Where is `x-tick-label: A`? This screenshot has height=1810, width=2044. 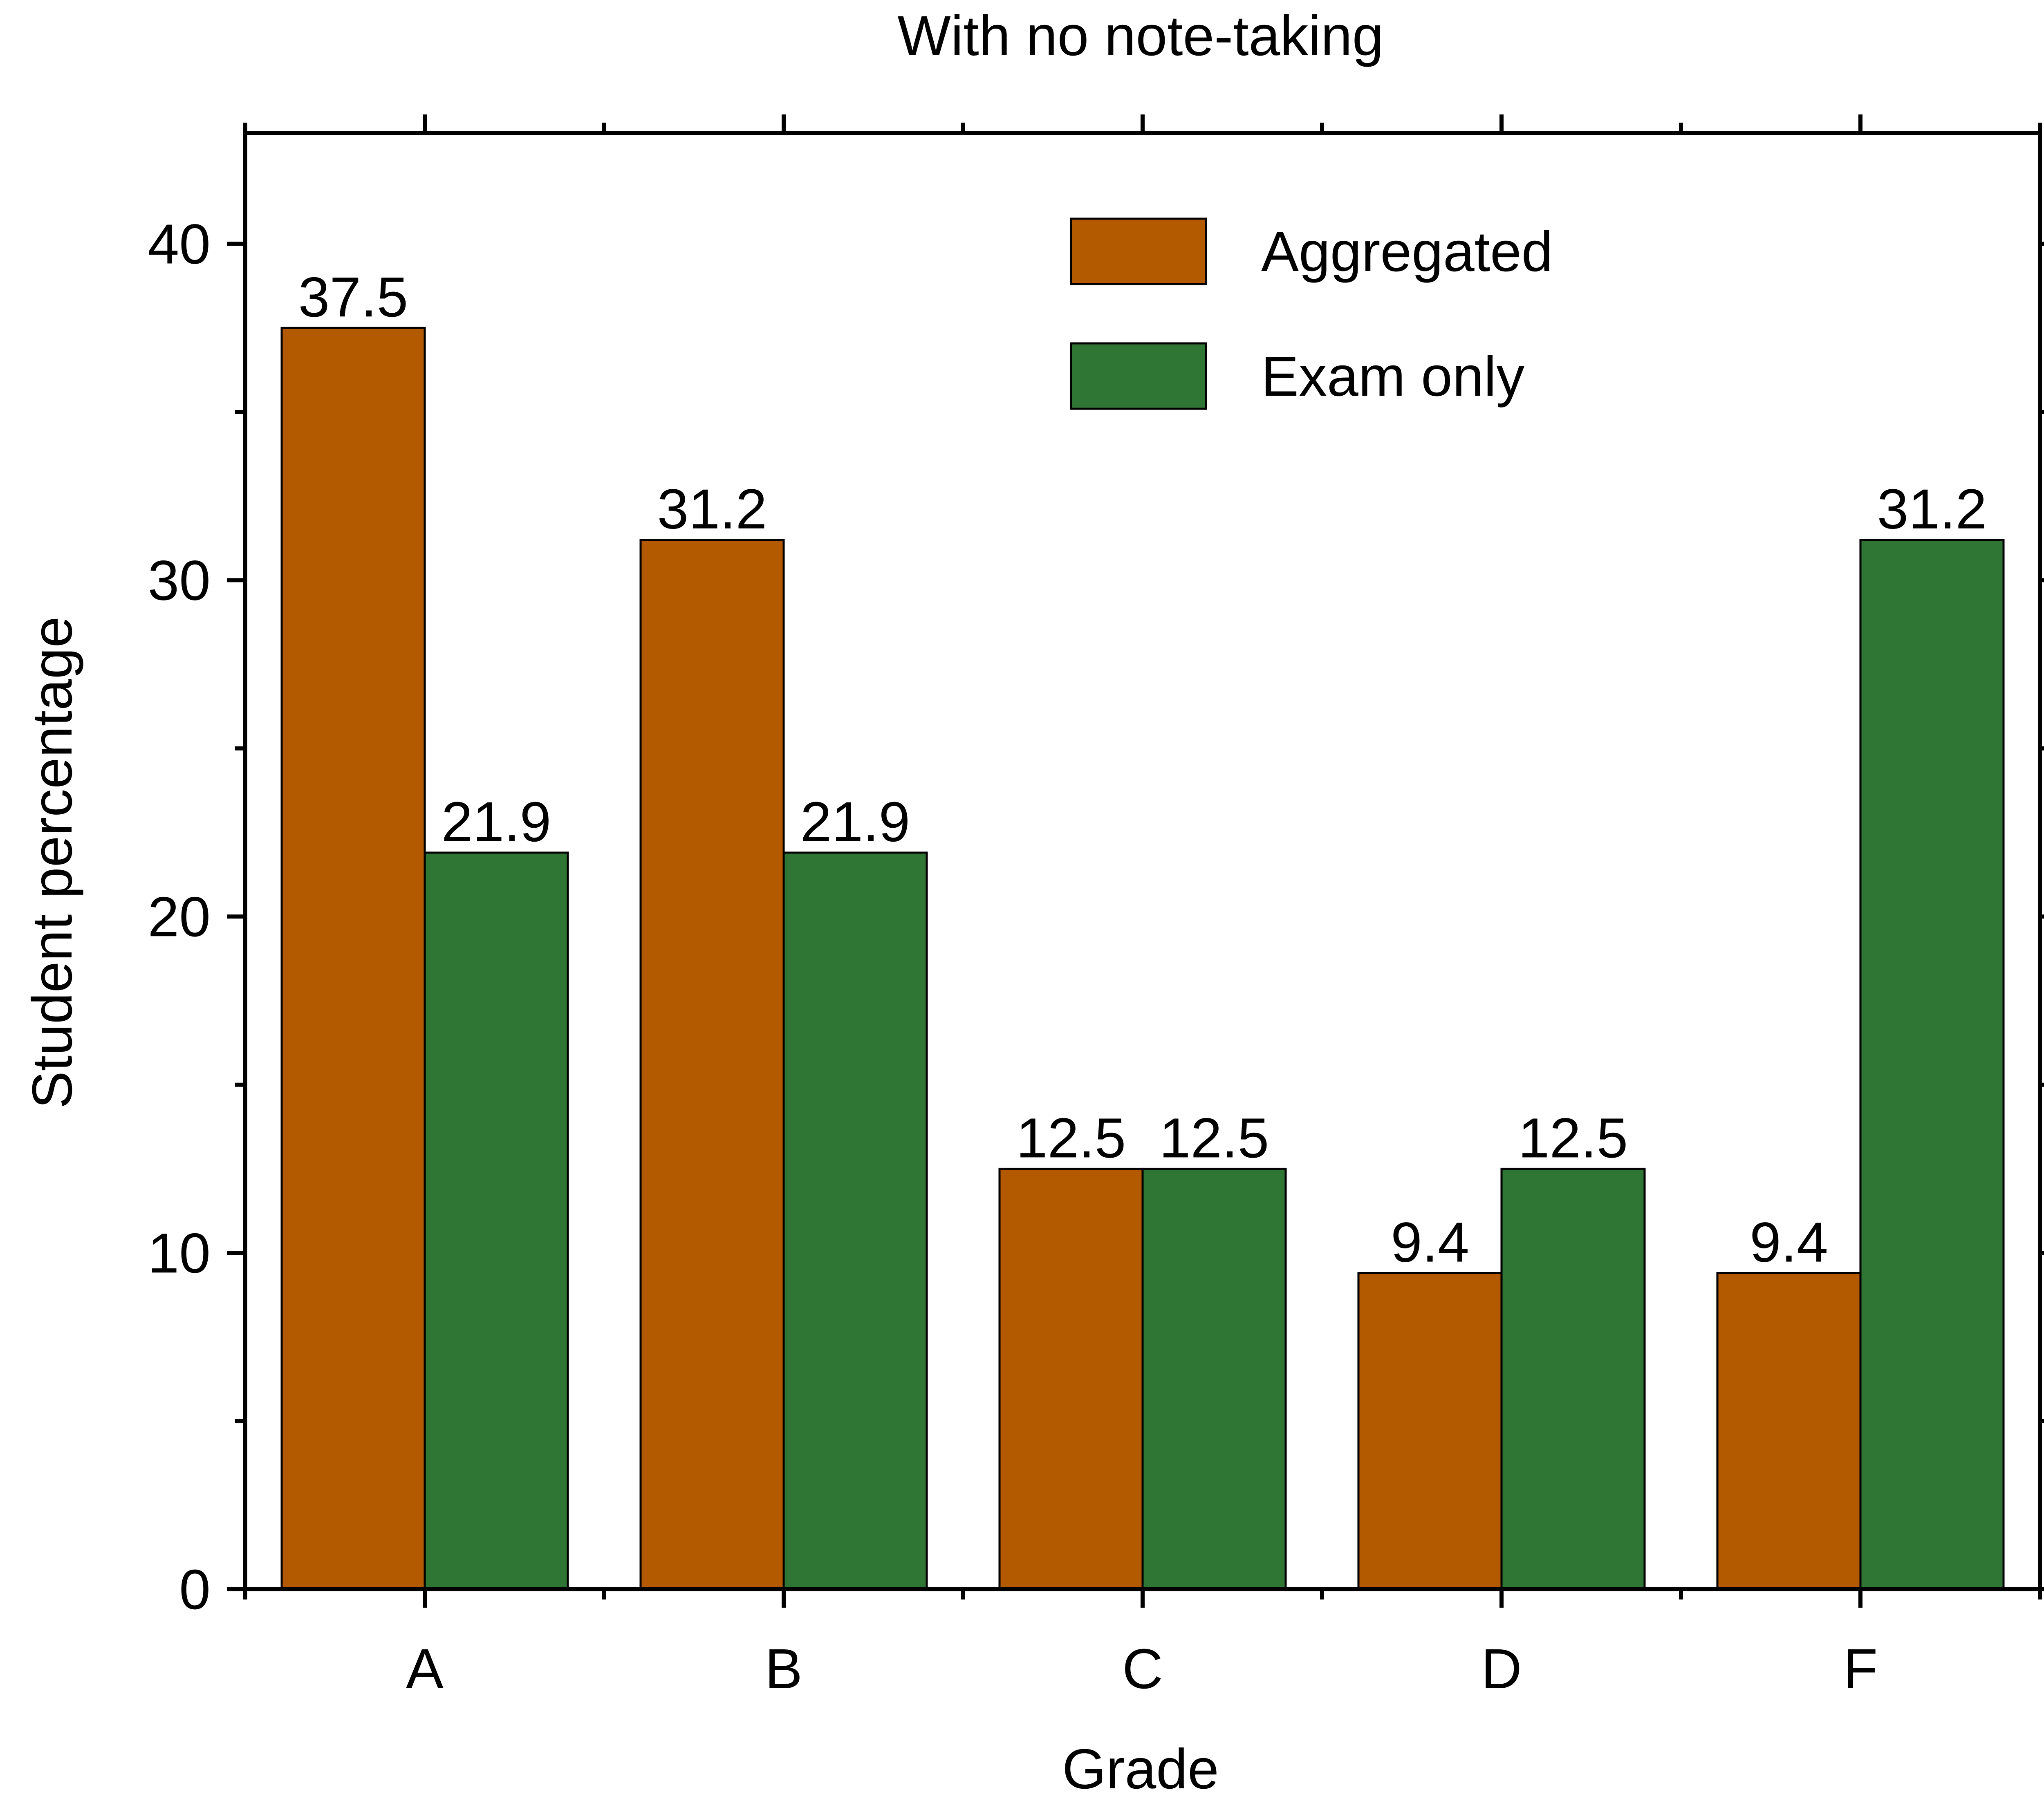
x-tick-label: A is located at coordinates (425, 1669).